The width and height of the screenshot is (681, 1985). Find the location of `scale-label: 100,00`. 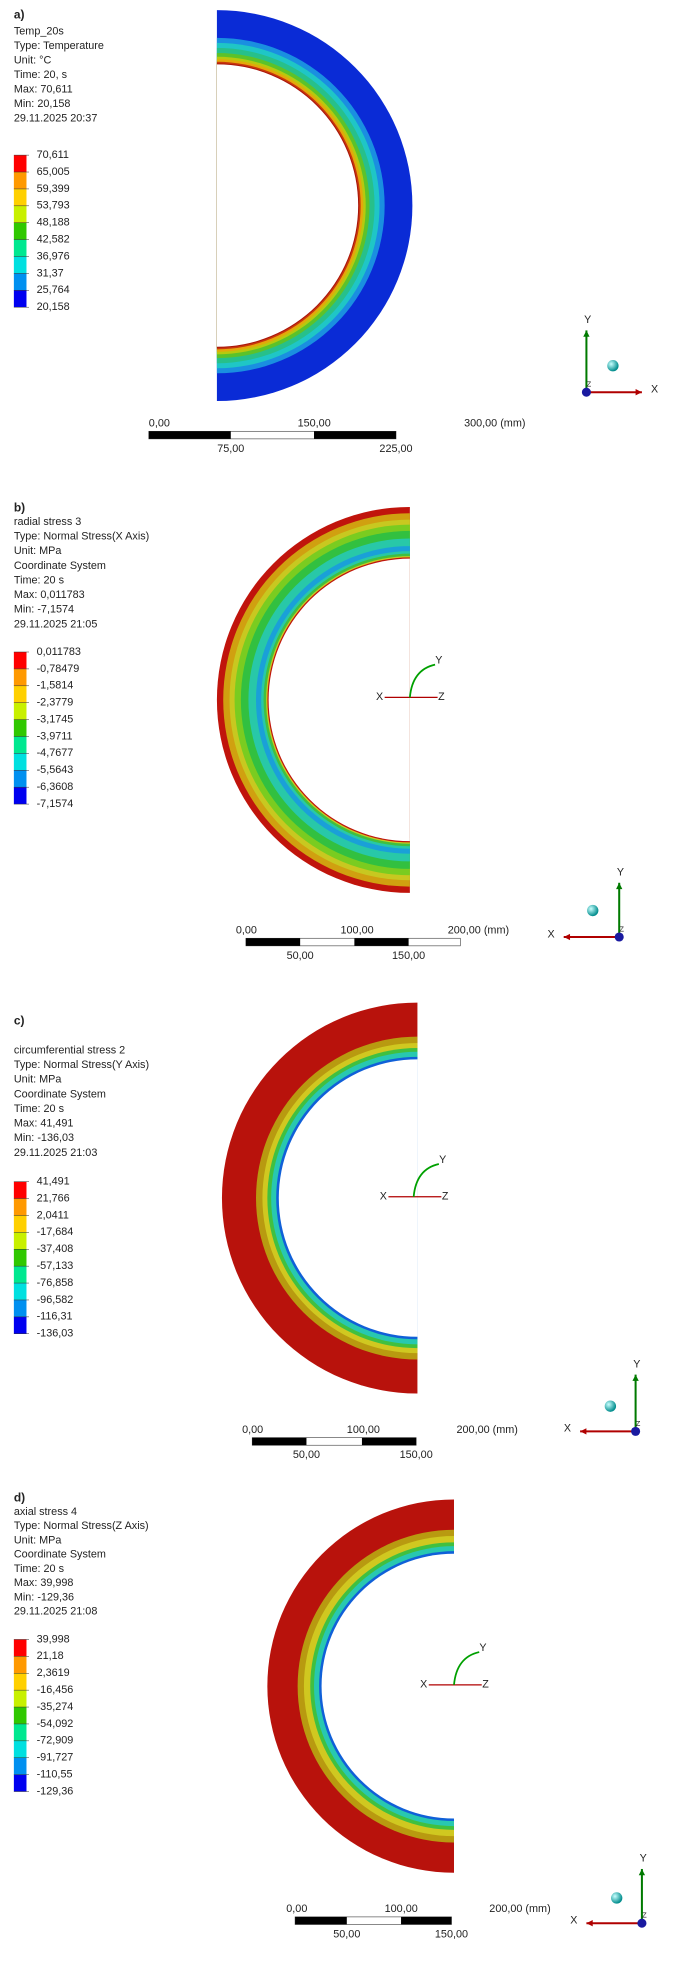

scale-label: 100,00 is located at coordinates (357, 931).